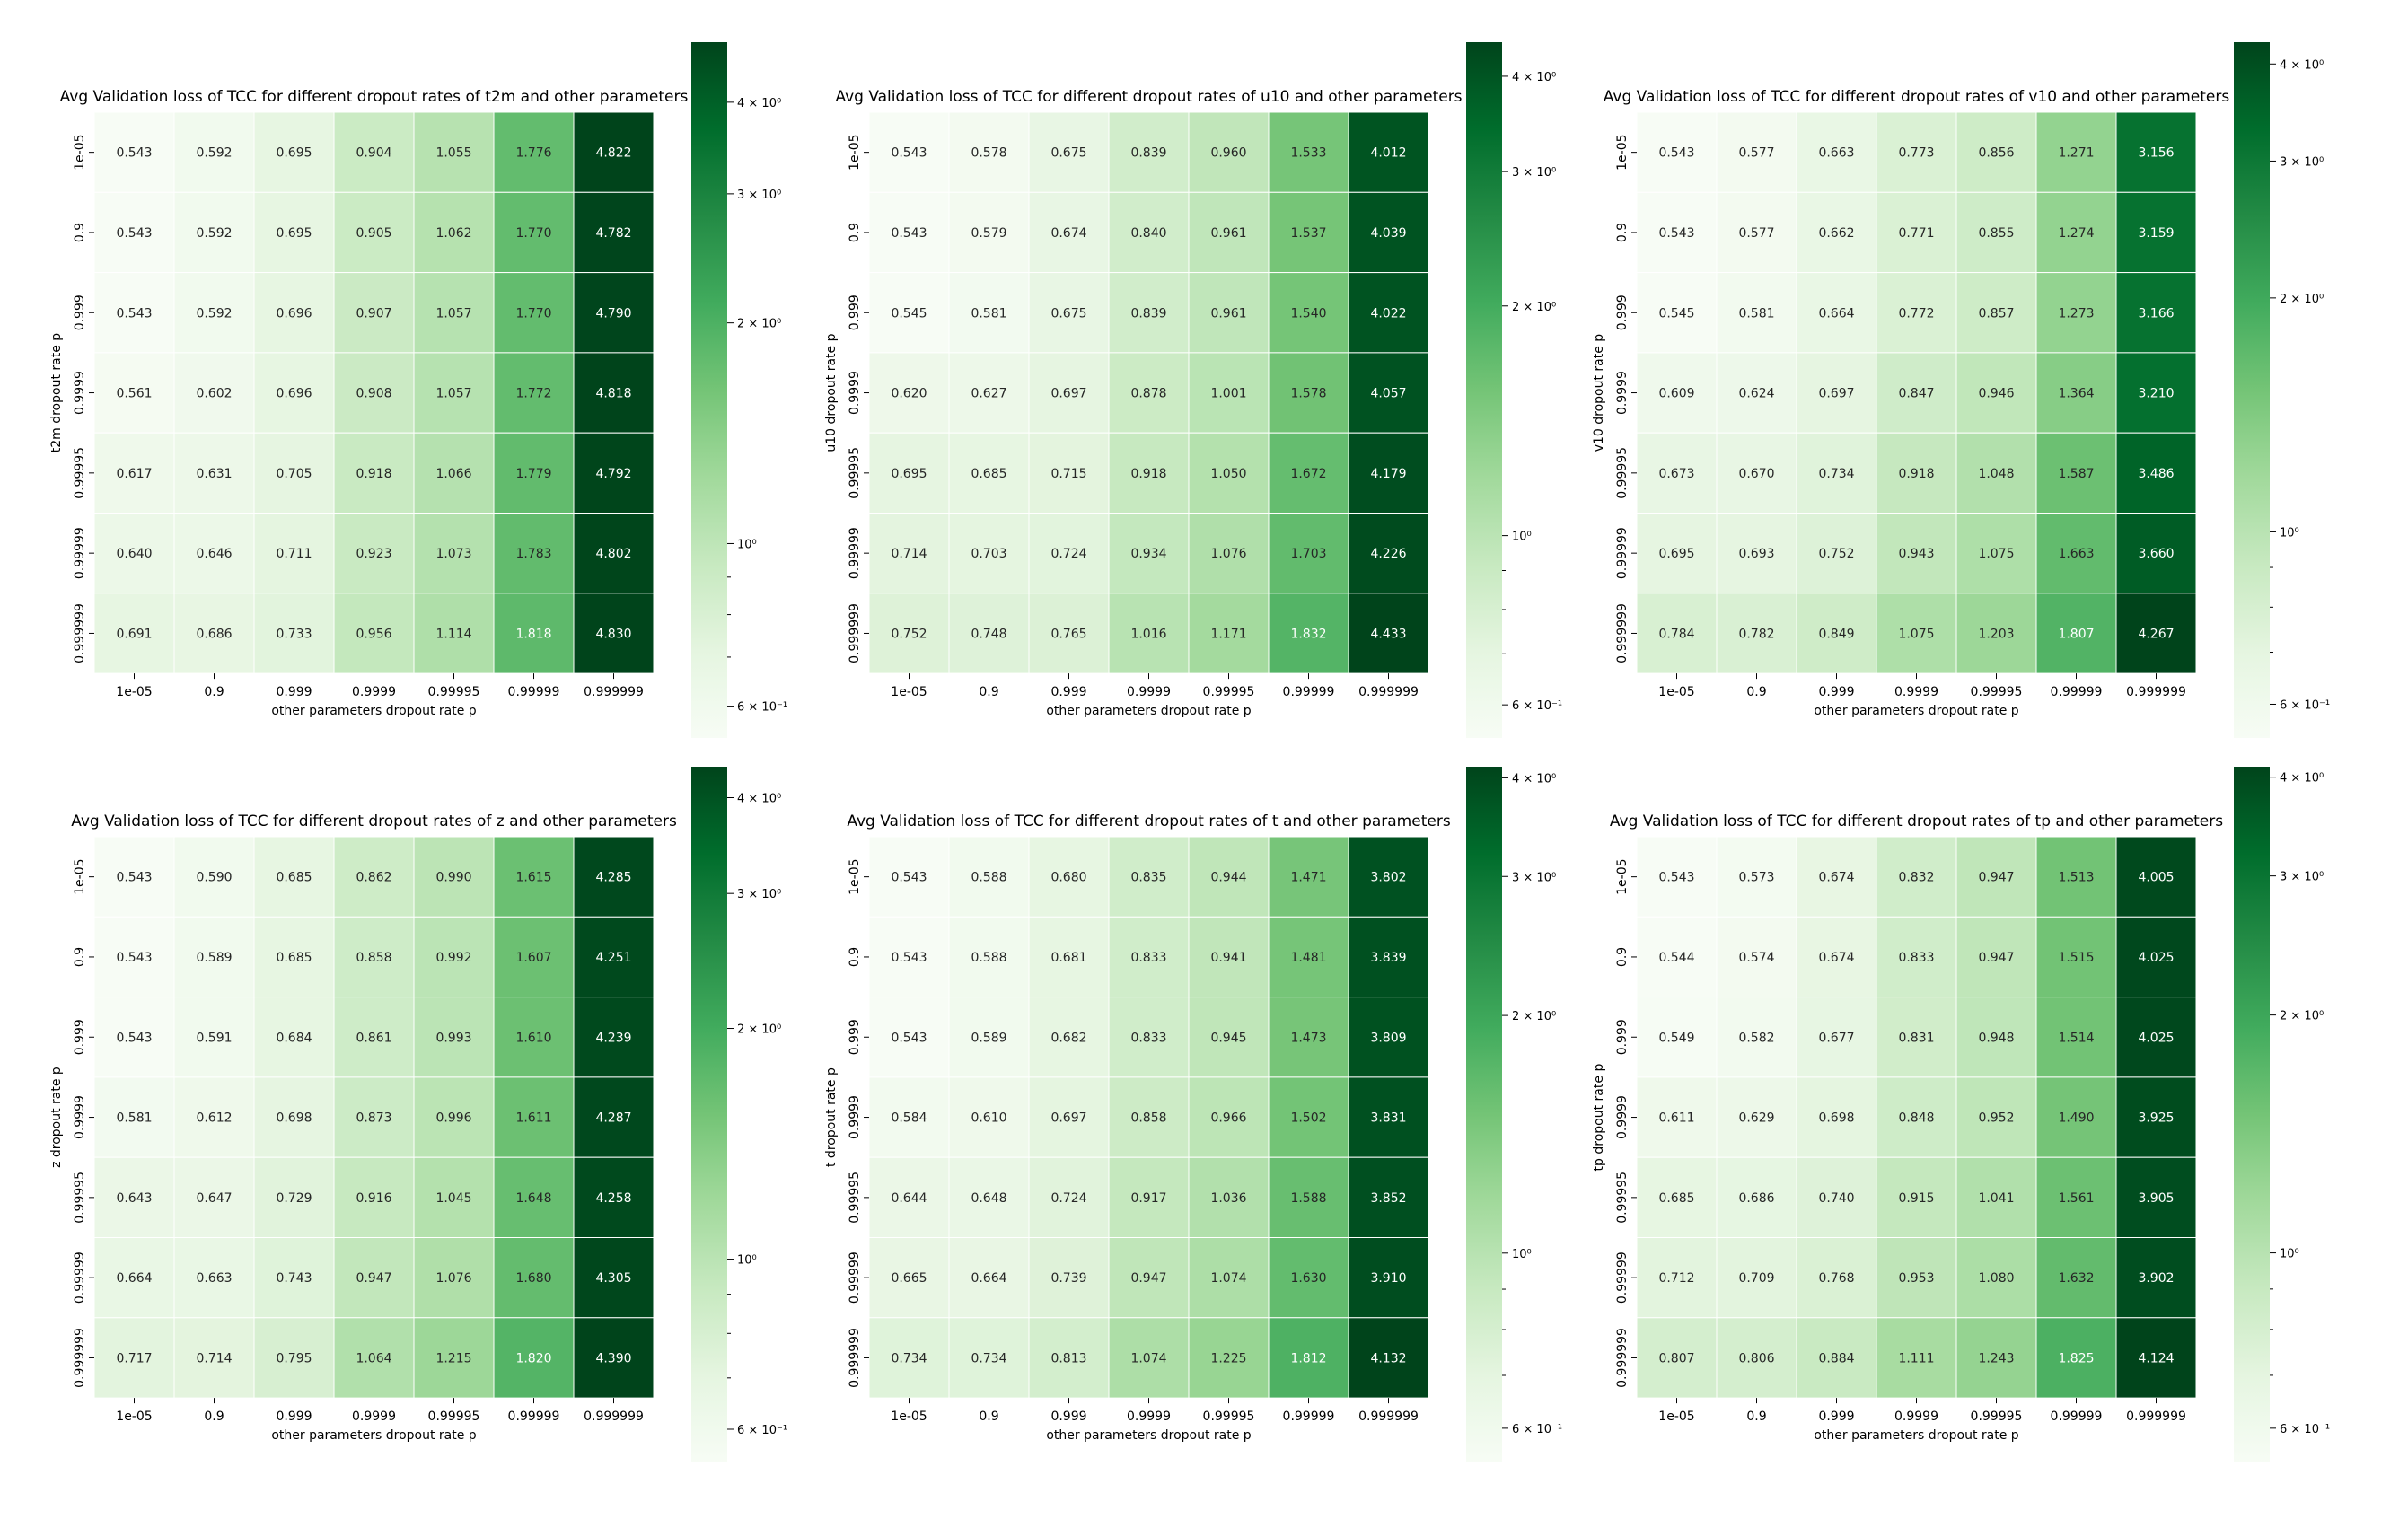 This screenshot has height=1519, width=2408. Describe the element at coordinates (453, 1119) in the screenshot. I see `cell-value-label: 0.996` at that location.